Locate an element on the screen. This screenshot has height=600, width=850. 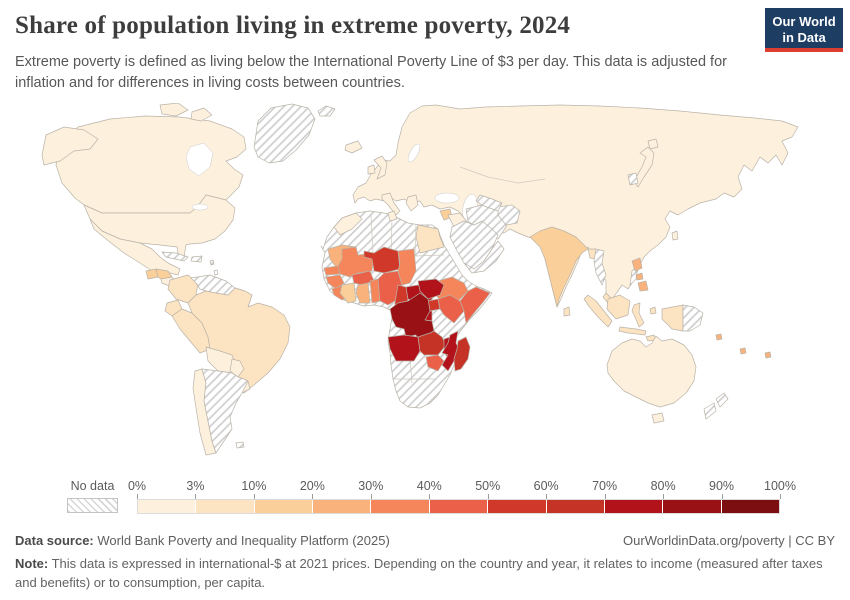
legend-bin-3-10% is located at coordinates (225, 506).